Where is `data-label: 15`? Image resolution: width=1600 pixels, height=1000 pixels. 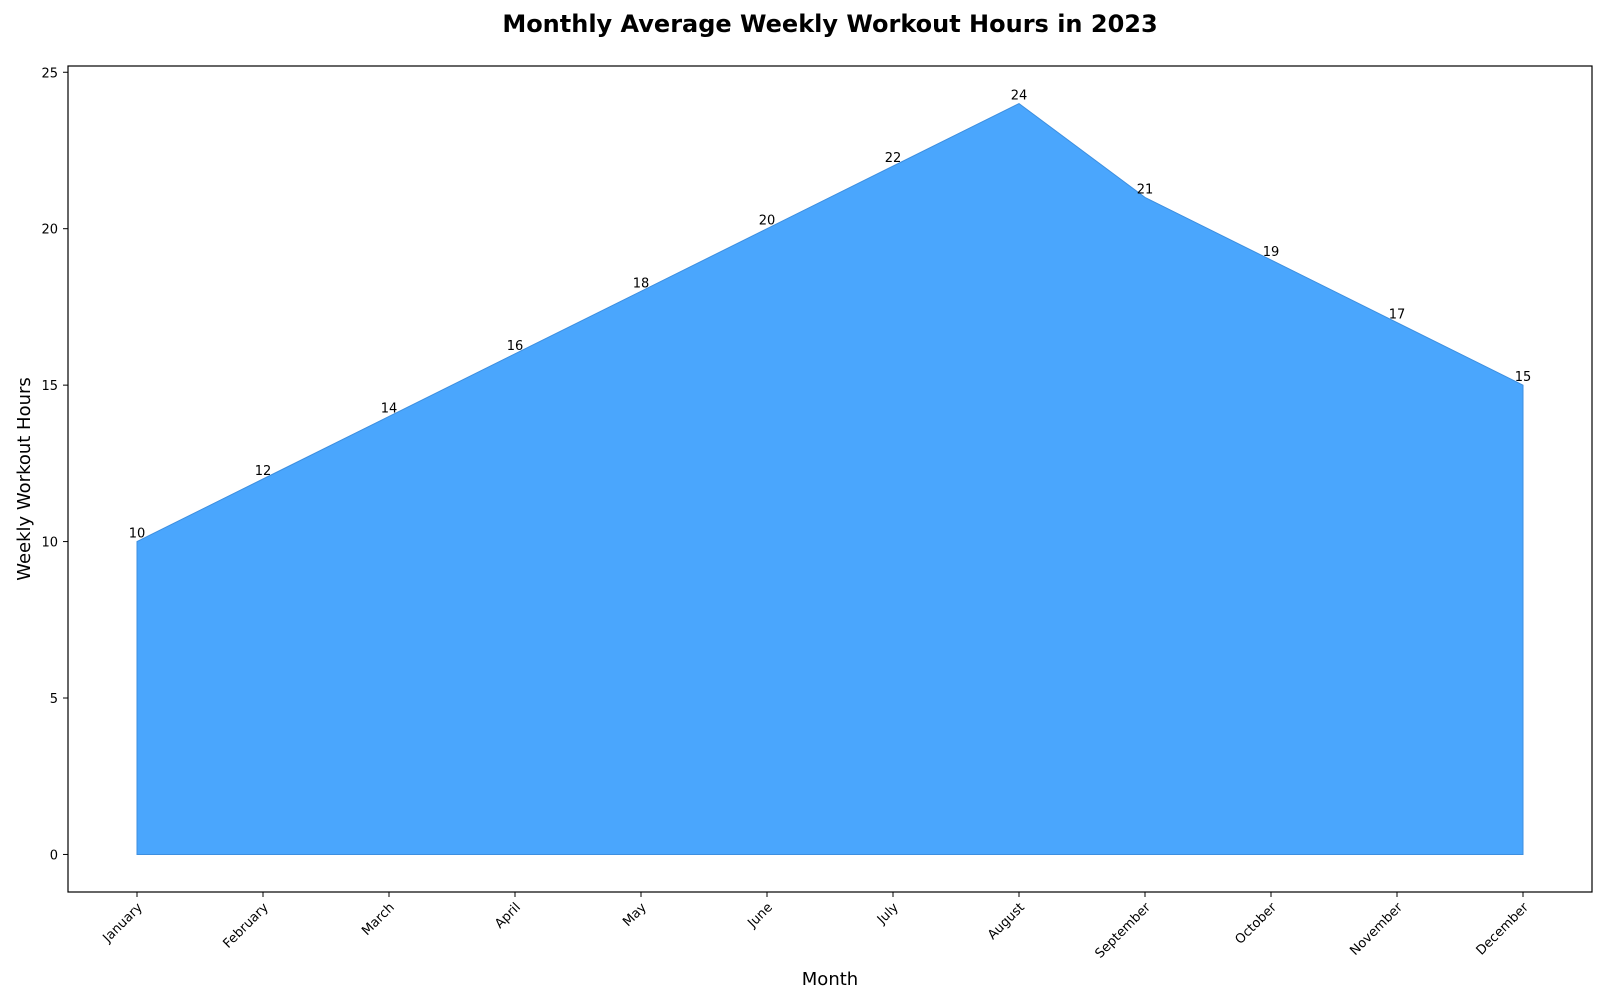 data-label: 15 is located at coordinates (1523, 377).